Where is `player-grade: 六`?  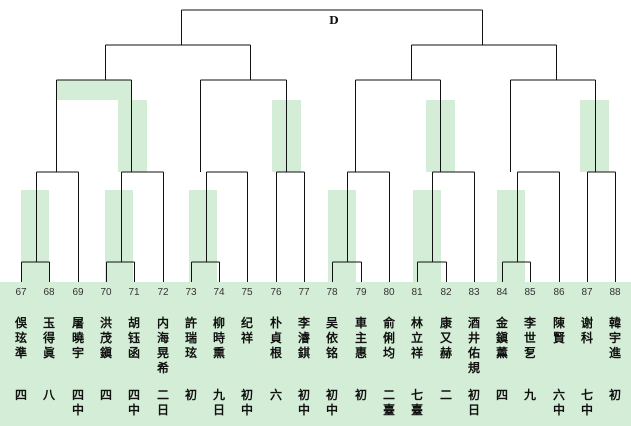 player-grade: 六 is located at coordinates (275, 395).